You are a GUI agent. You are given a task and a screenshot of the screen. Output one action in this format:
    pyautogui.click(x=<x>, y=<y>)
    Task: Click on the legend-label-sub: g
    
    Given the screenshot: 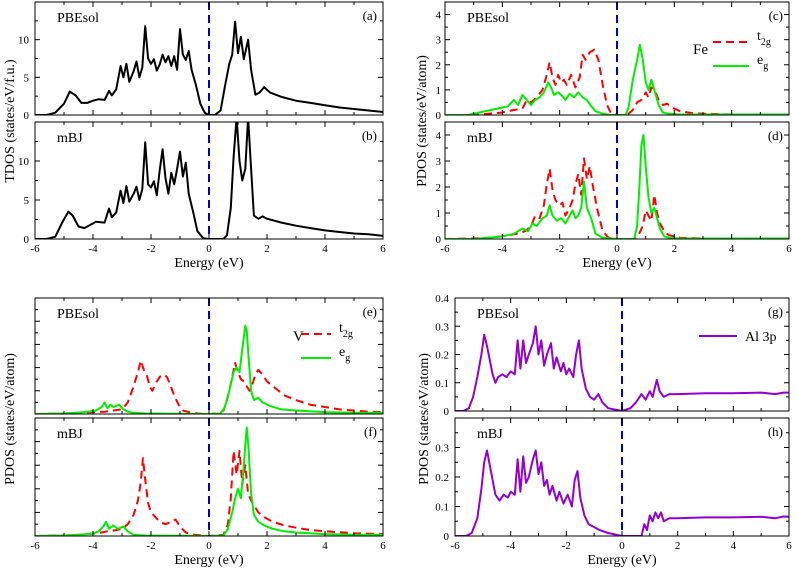 What is the action you would take?
    pyautogui.click(x=347, y=358)
    